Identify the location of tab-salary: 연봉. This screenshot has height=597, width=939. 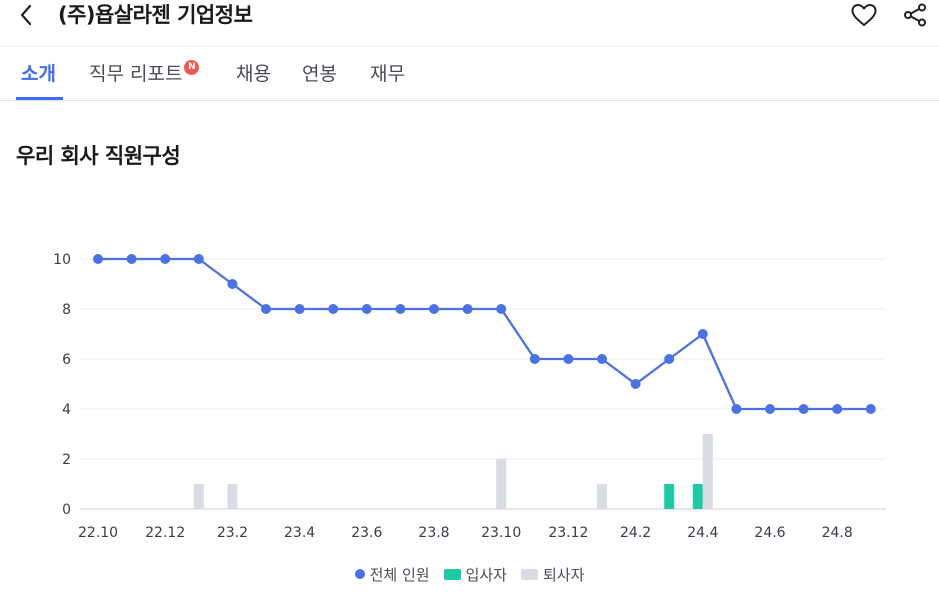
(319, 74).